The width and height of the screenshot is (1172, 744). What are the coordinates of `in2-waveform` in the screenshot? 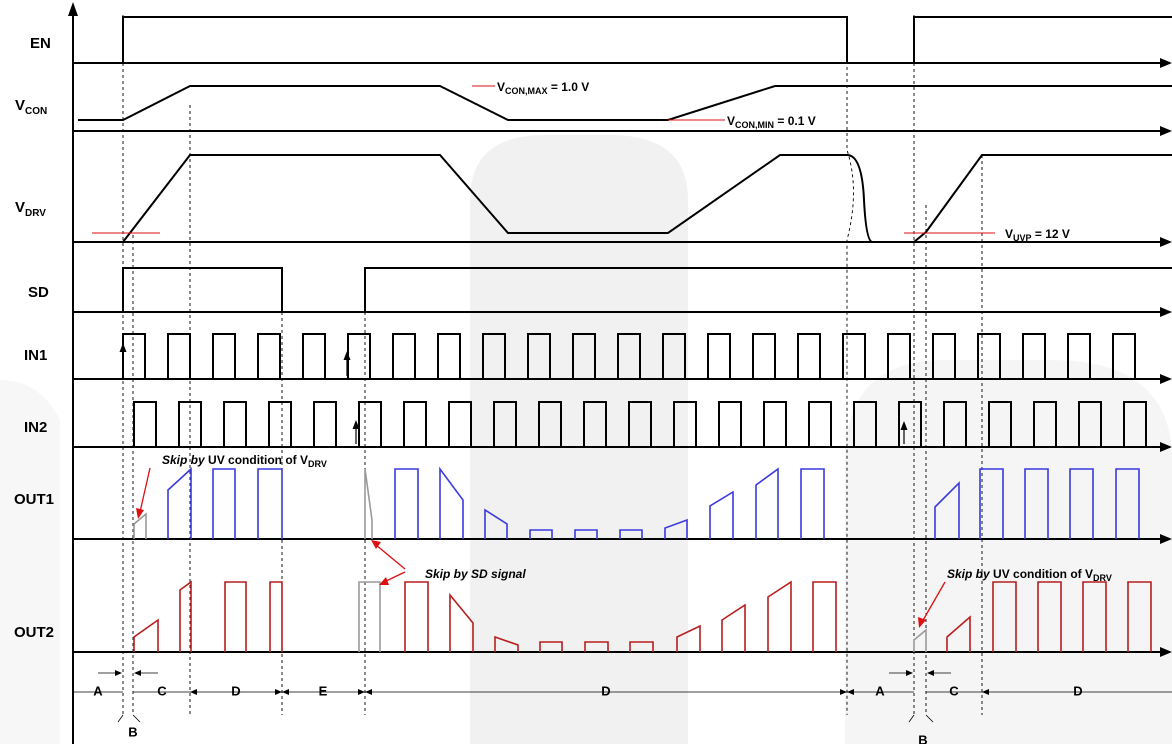 It's located at (620, 424).